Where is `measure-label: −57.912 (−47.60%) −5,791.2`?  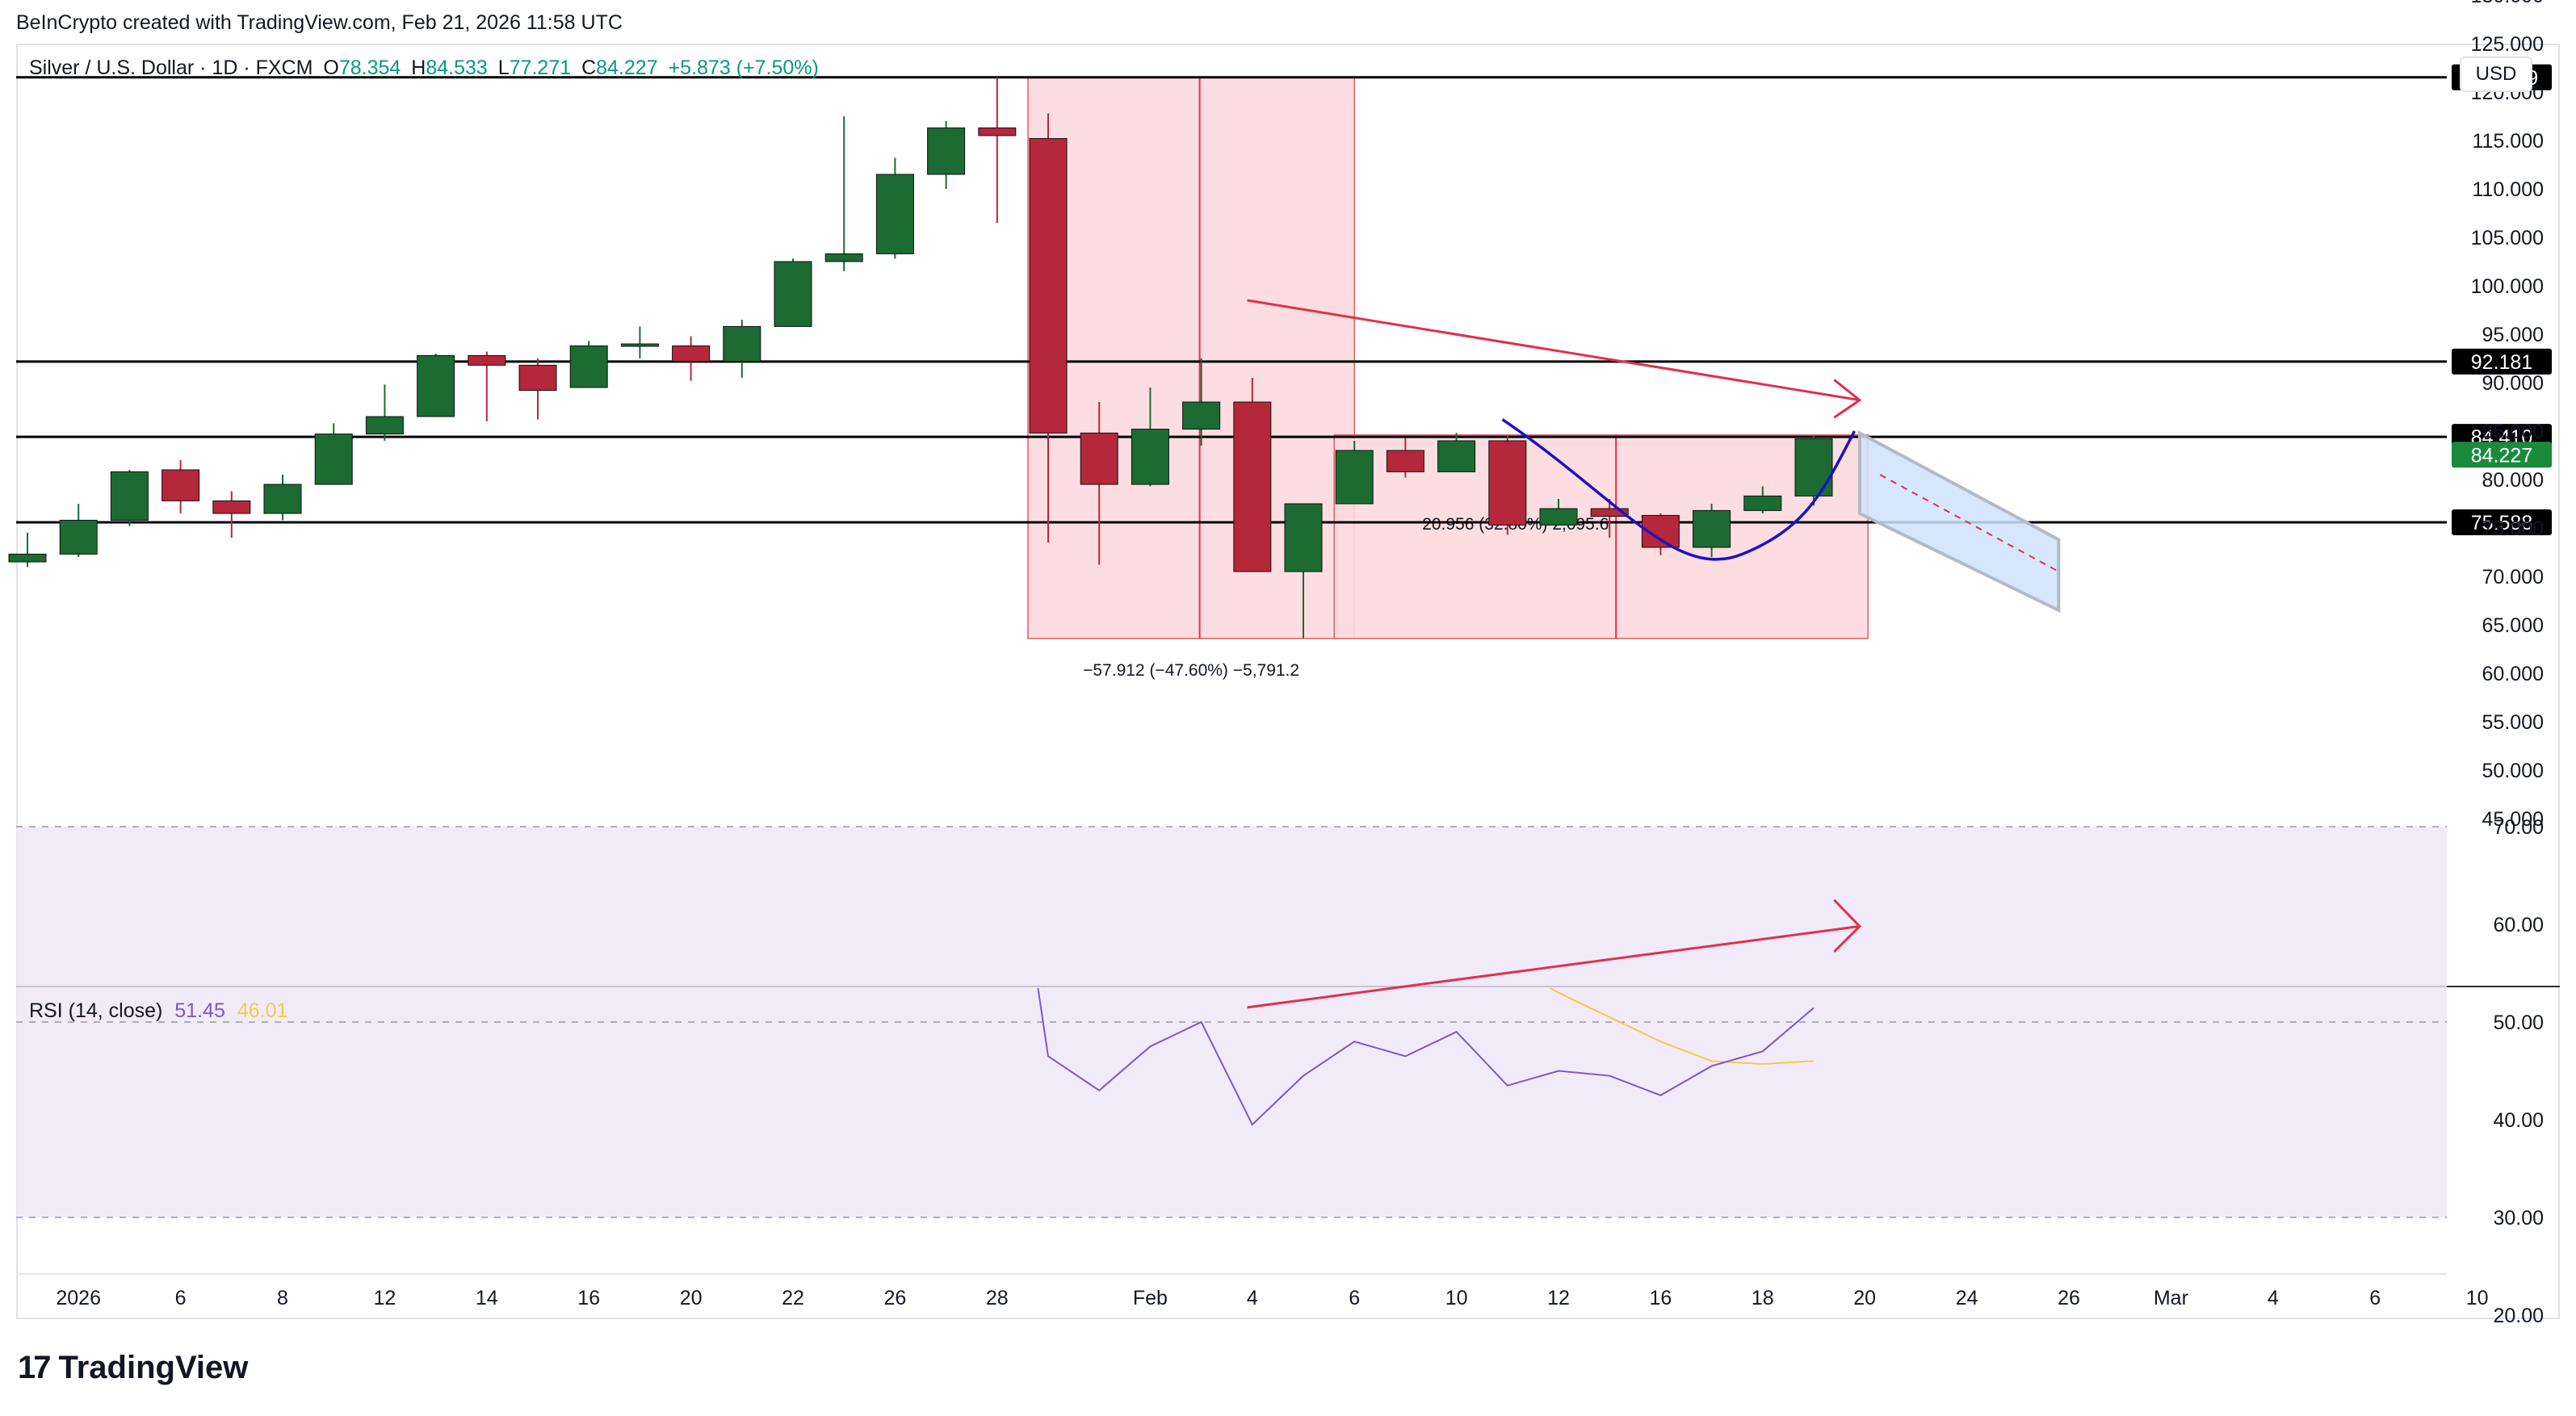
measure-label: −57.912 (−47.60%) −5,791.2 is located at coordinates (1191, 670).